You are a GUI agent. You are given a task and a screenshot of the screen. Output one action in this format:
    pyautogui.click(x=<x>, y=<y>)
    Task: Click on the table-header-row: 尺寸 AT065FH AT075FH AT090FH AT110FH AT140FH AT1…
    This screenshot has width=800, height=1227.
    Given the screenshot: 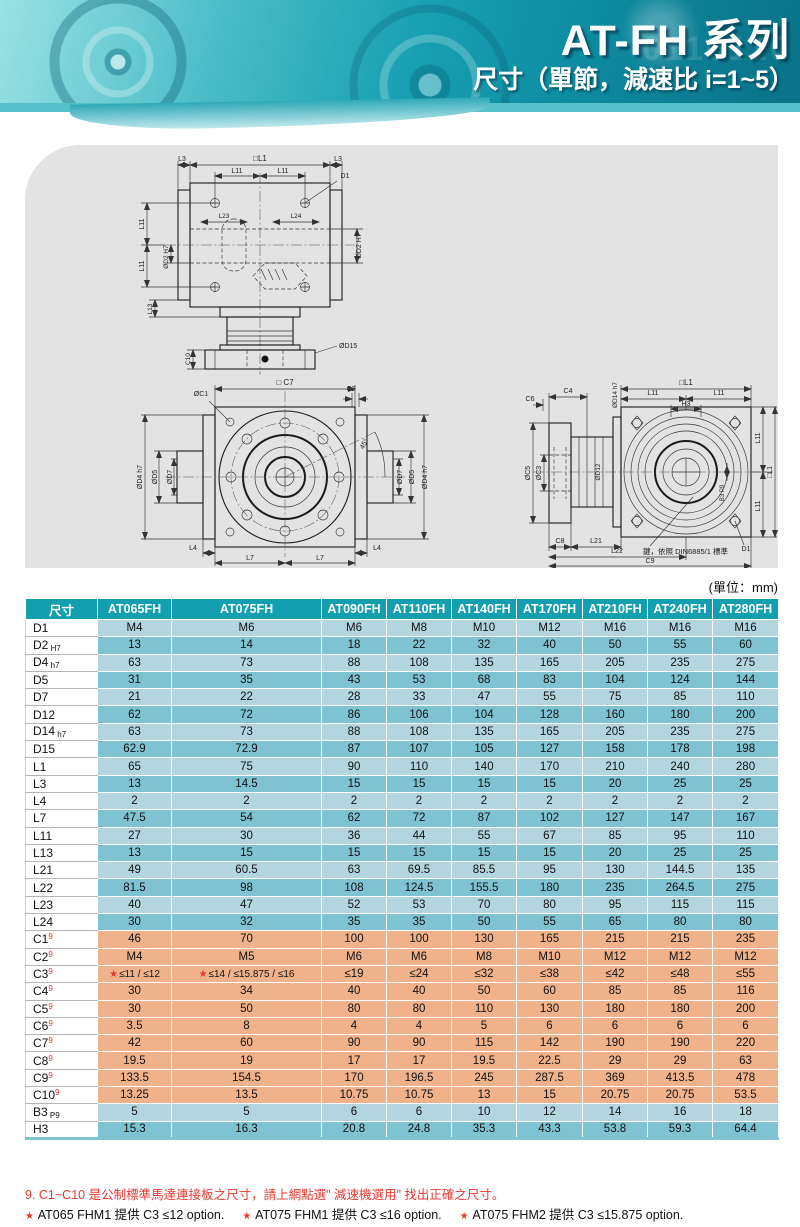 What is the action you would take?
    pyautogui.click(x=402, y=609)
    